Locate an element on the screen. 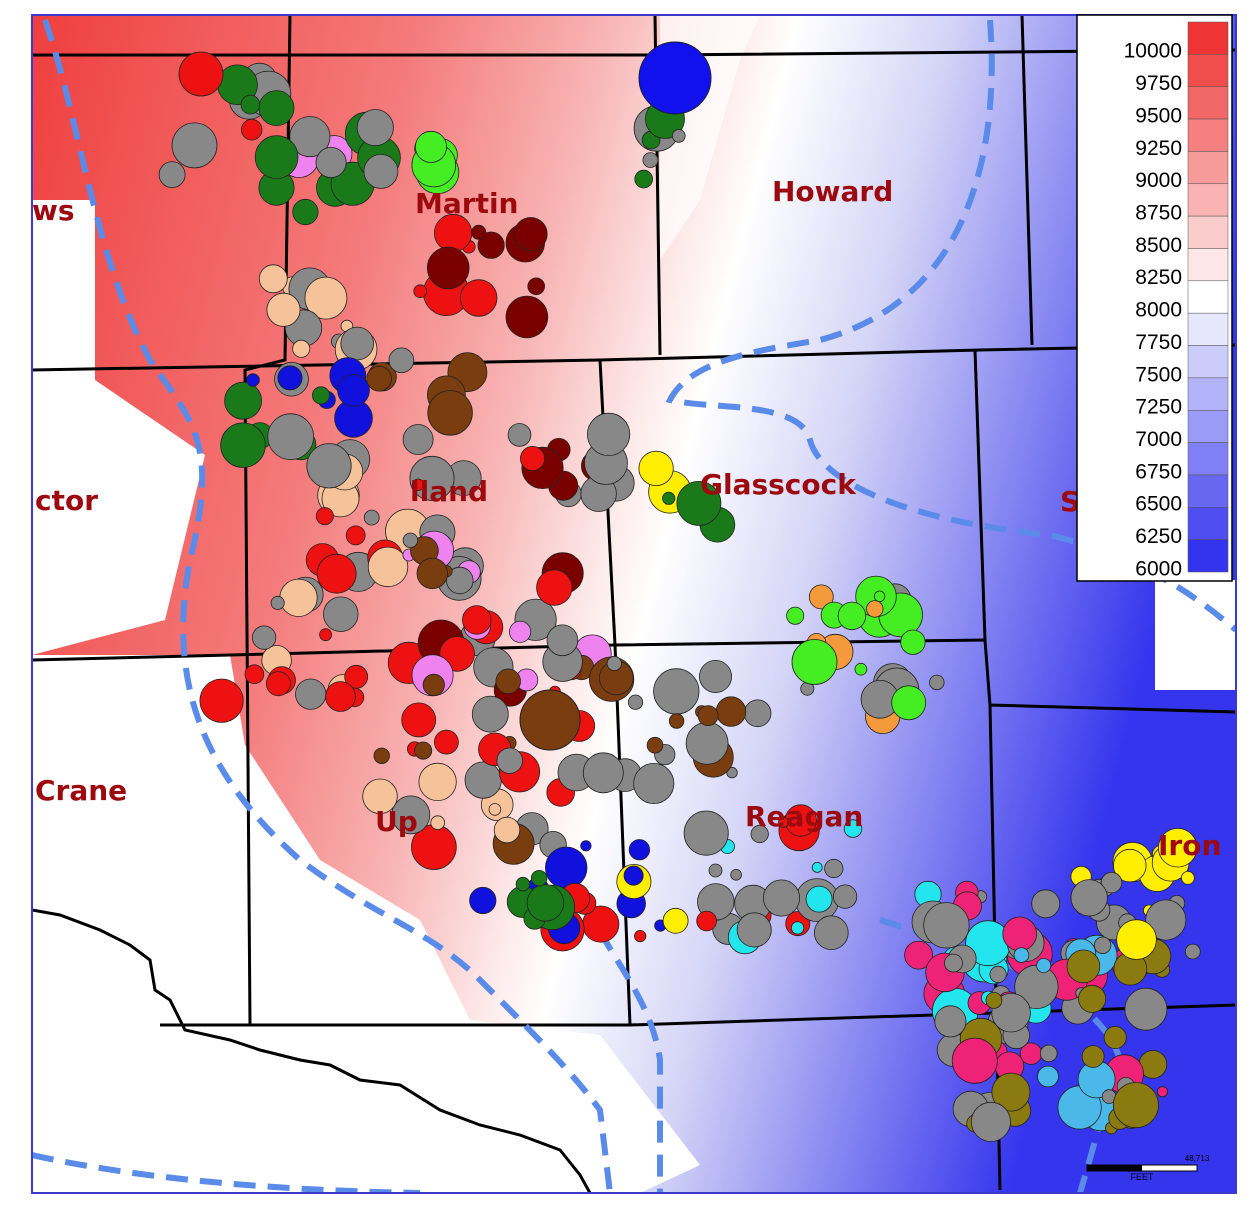 The height and width of the screenshot is (1205, 1258). legend-label: 9000 is located at coordinates (1158, 180).